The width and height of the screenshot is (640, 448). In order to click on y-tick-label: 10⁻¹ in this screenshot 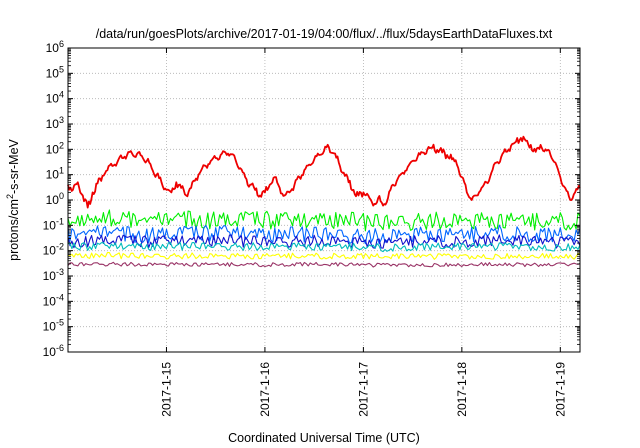, I will do `click(53, 224)`.